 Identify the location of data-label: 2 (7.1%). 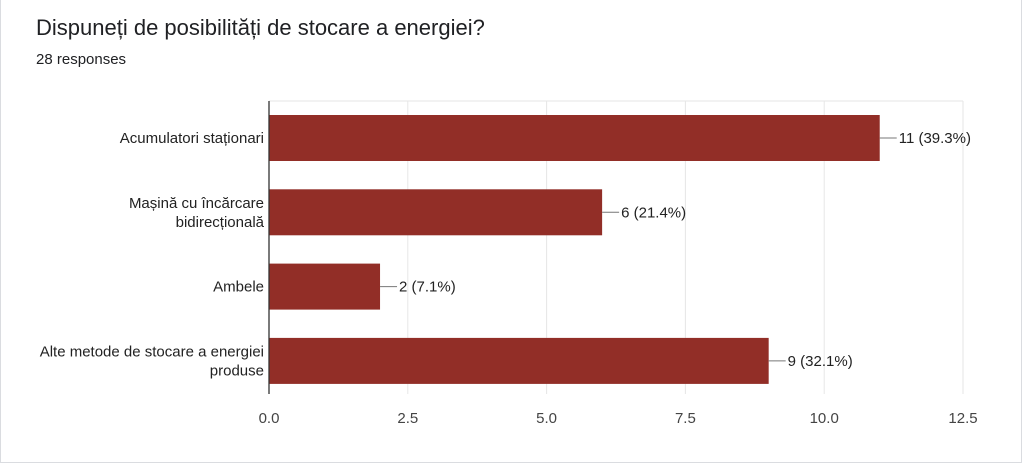
(427, 287).